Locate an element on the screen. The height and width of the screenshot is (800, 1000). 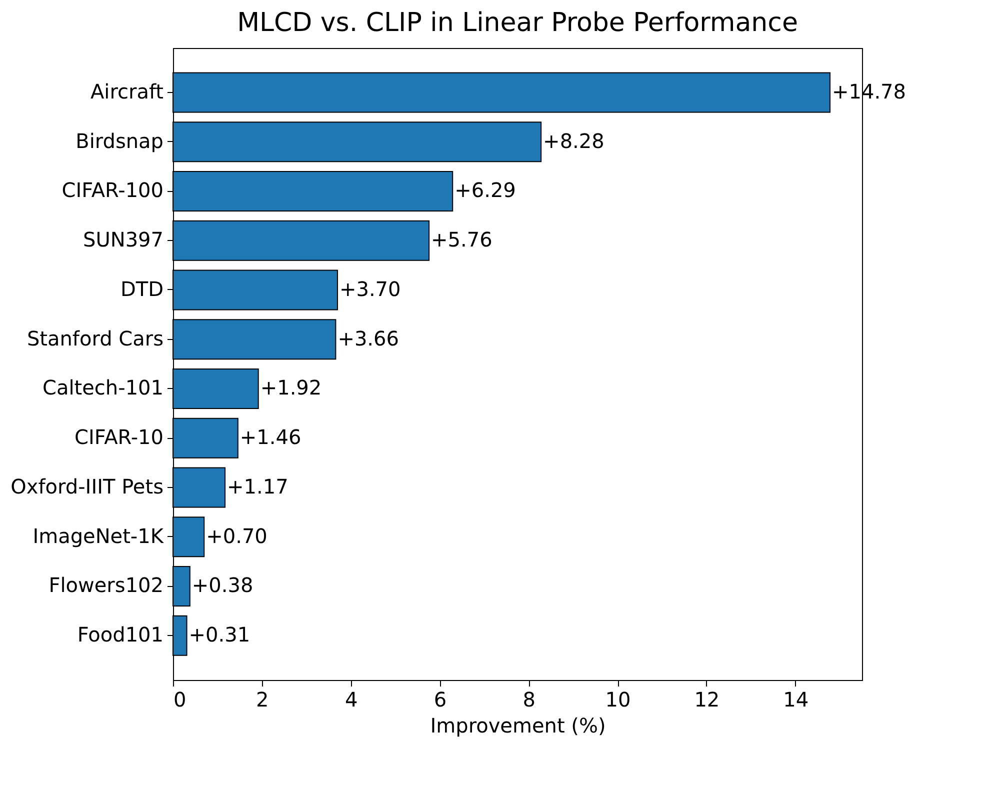
x-axis-title: Improvement (%) is located at coordinates (518, 726).